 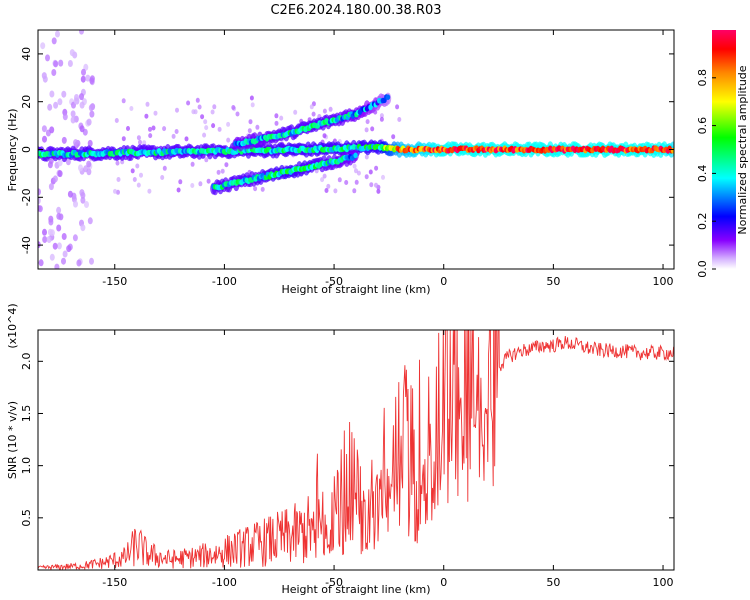 What do you see at coordinates (114, 582) in the screenshot?
I see `snr-xtick-label: -150` at bounding box center [114, 582].